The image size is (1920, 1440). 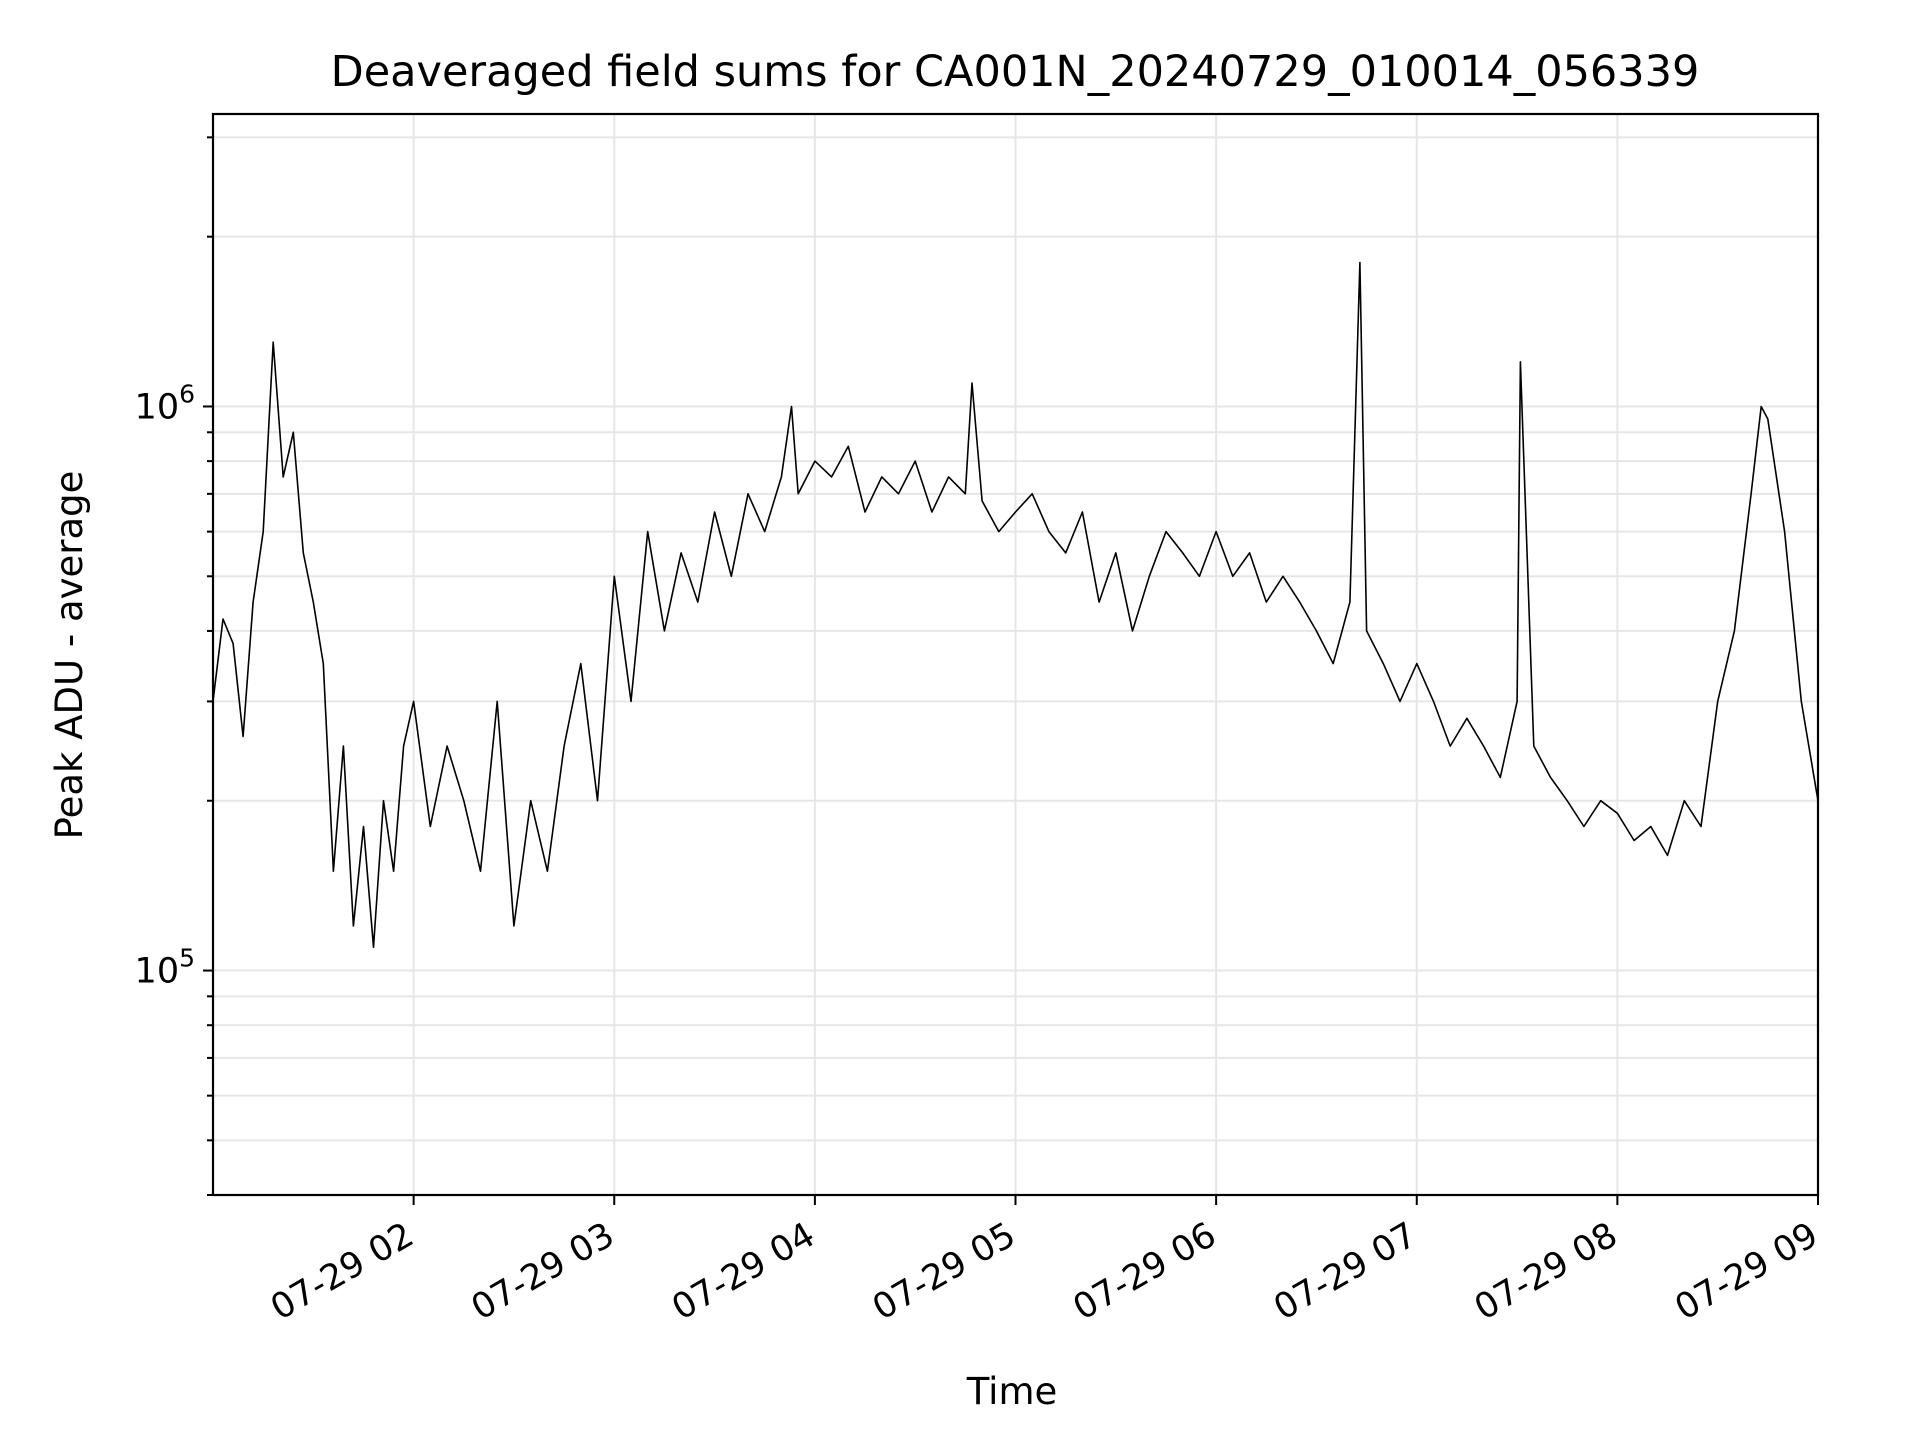 What do you see at coordinates (543, 1271) in the screenshot?
I see `x-tick-label: 07-29 03` at bounding box center [543, 1271].